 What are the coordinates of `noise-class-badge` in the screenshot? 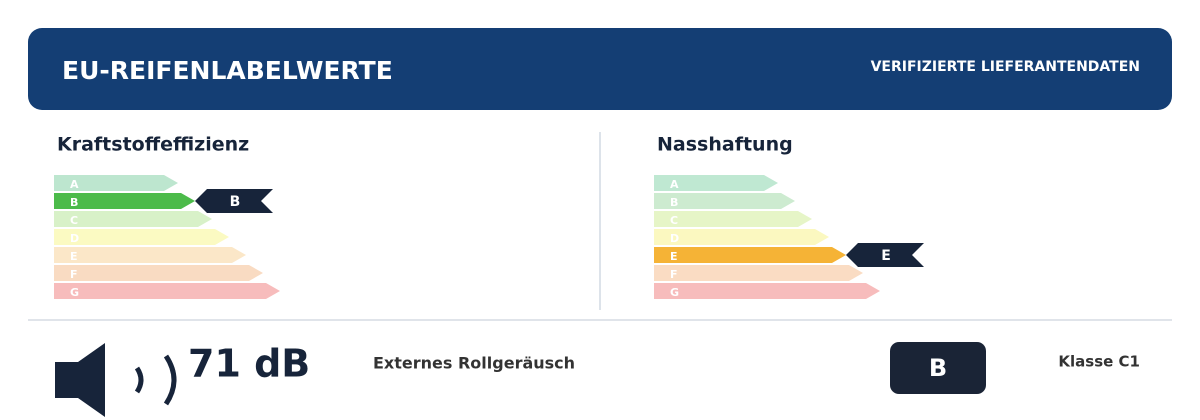 It's located at (938, 368).